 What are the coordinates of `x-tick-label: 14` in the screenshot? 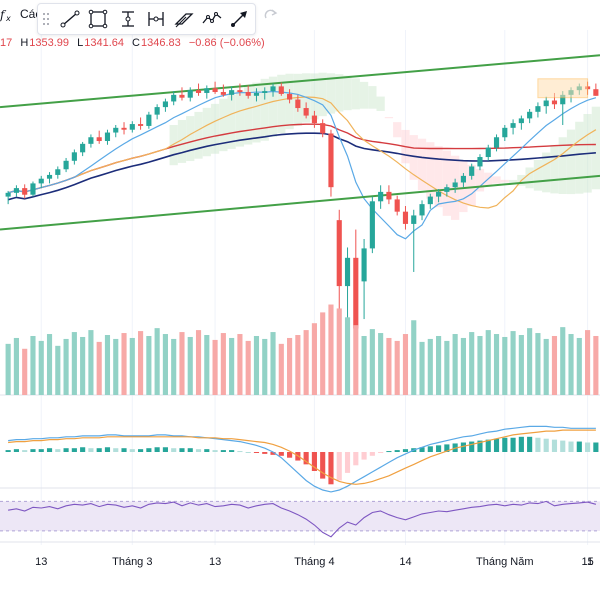 It's located at (405, 562).